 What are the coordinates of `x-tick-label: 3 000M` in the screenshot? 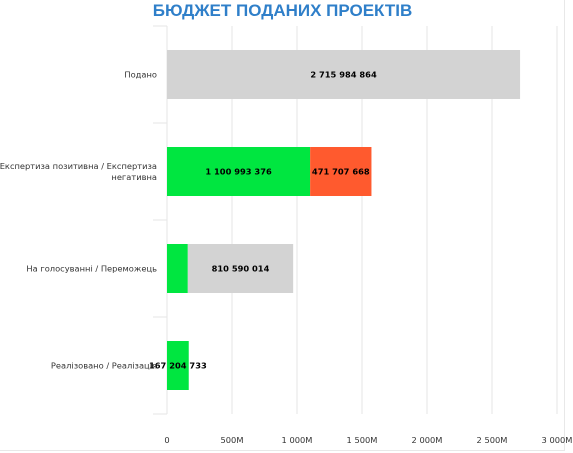 It's located at (557, 440).